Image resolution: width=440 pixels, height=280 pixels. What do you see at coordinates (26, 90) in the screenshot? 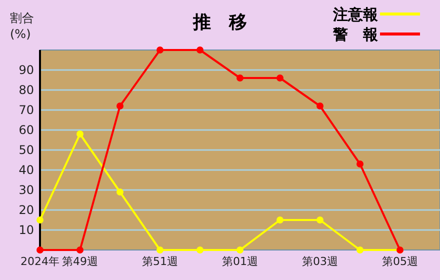
I see `y-tick-label: 80` at bounding box center [26, 90].